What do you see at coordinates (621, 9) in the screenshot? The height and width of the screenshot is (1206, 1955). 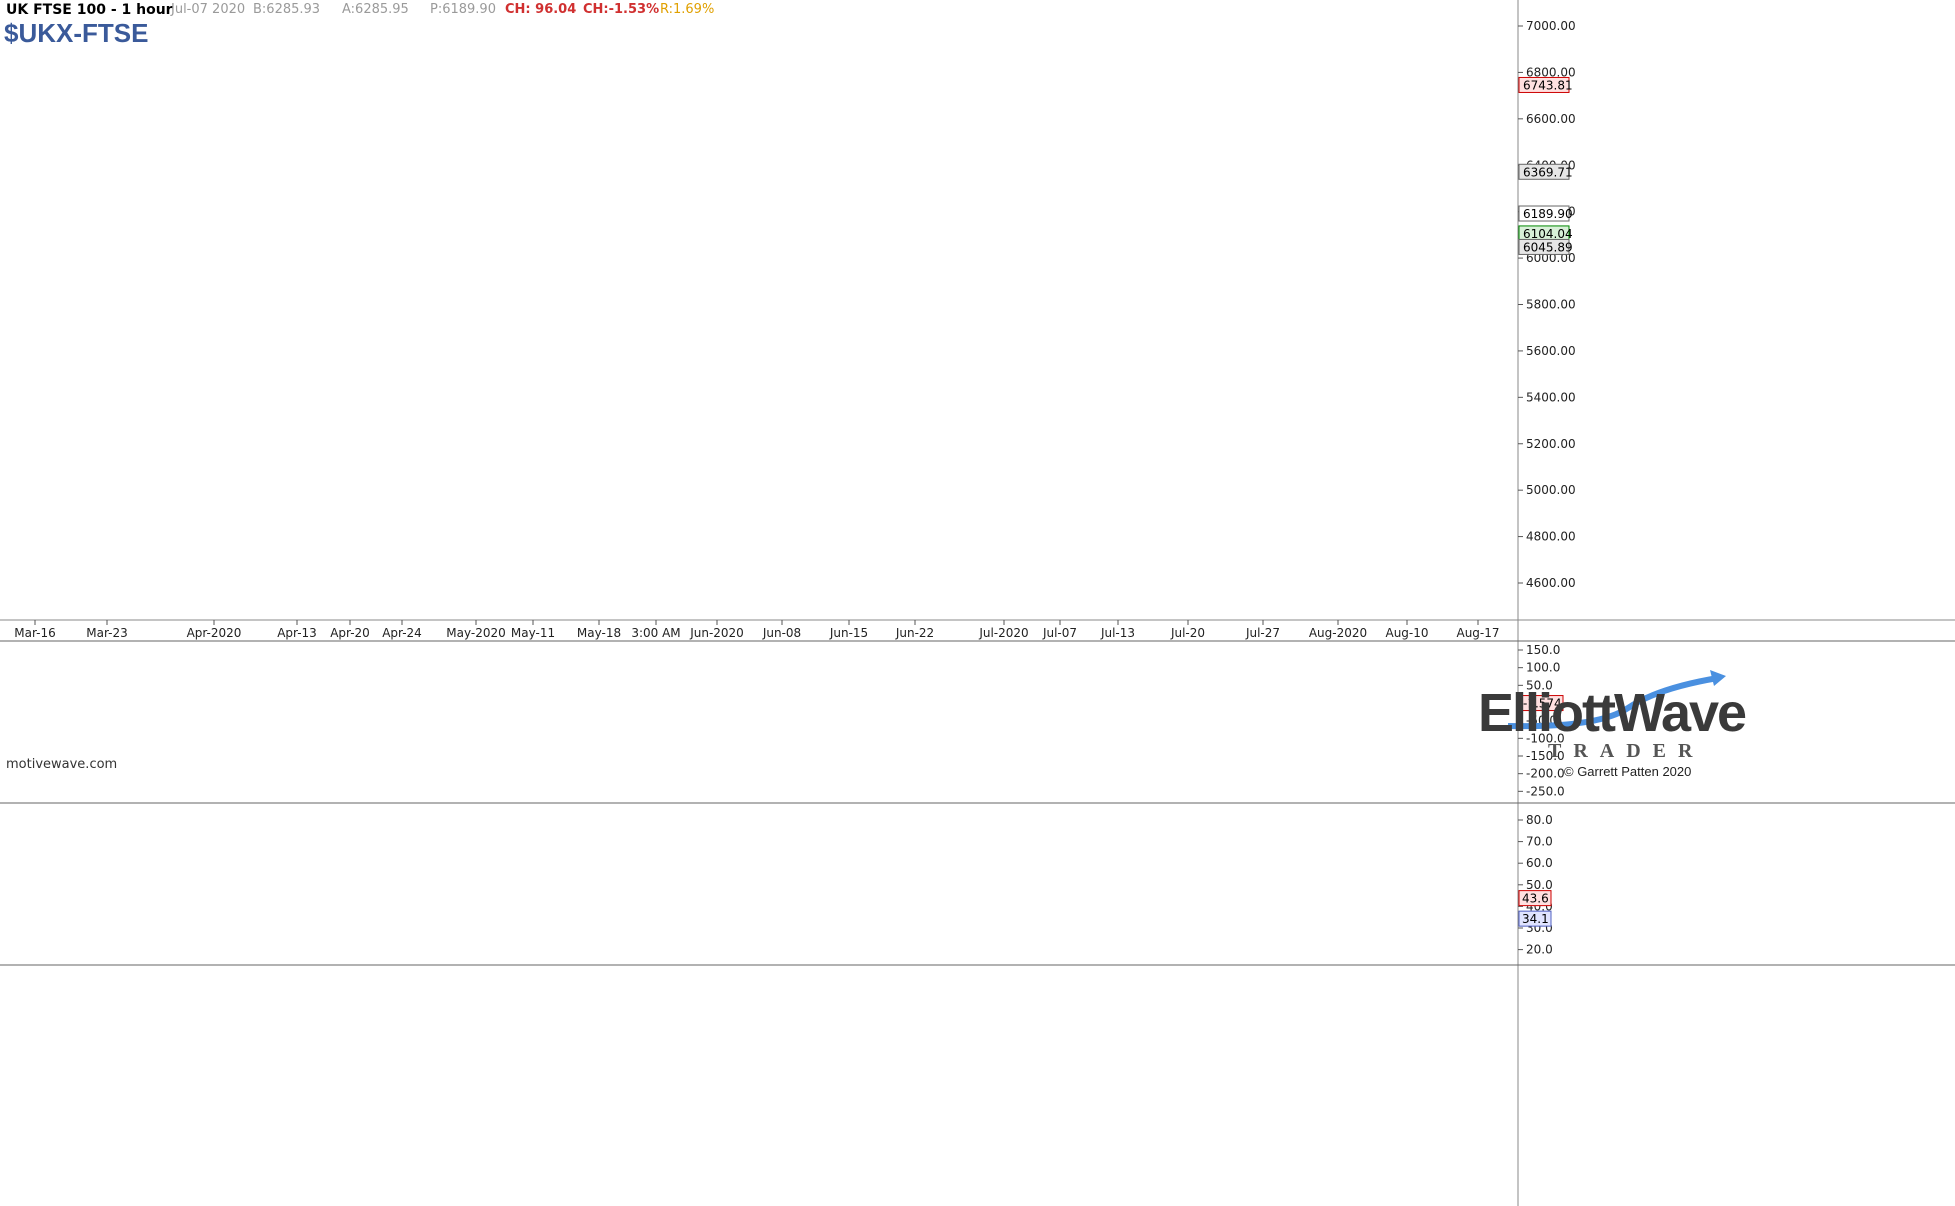 I see `change-pct-value: CH:-1.53%` at bounding box center [621, 9].